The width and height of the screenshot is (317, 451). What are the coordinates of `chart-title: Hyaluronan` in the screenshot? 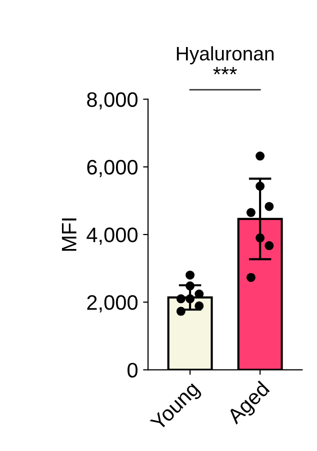 It's located at (225, 55).